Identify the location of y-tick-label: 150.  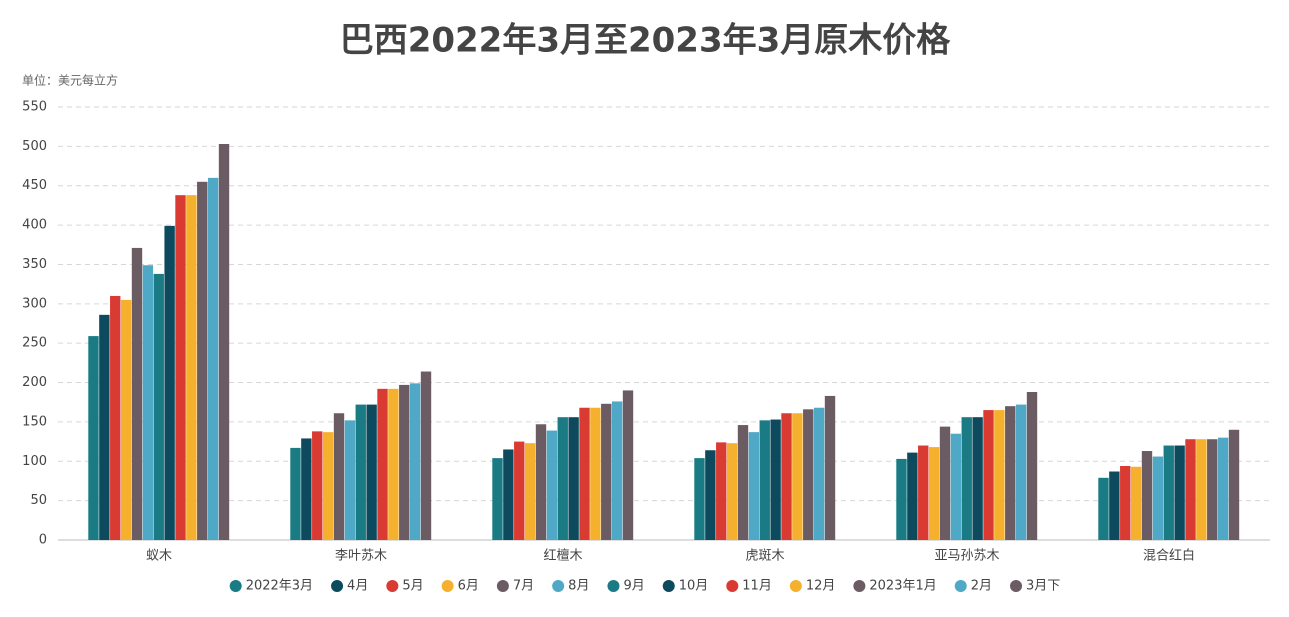
(34, 421).